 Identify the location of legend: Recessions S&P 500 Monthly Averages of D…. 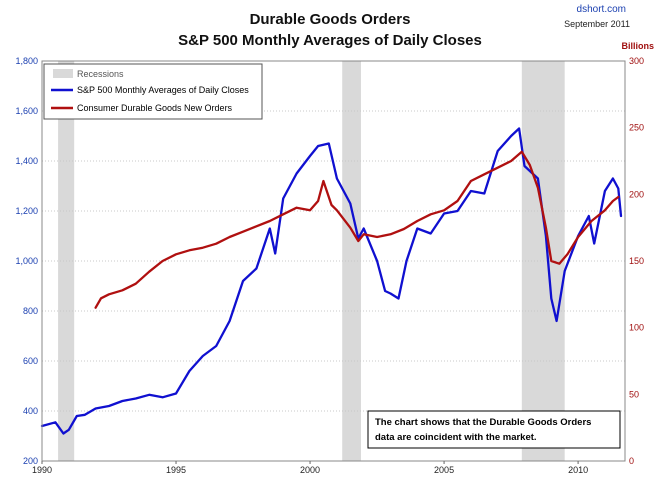
(153, 91).